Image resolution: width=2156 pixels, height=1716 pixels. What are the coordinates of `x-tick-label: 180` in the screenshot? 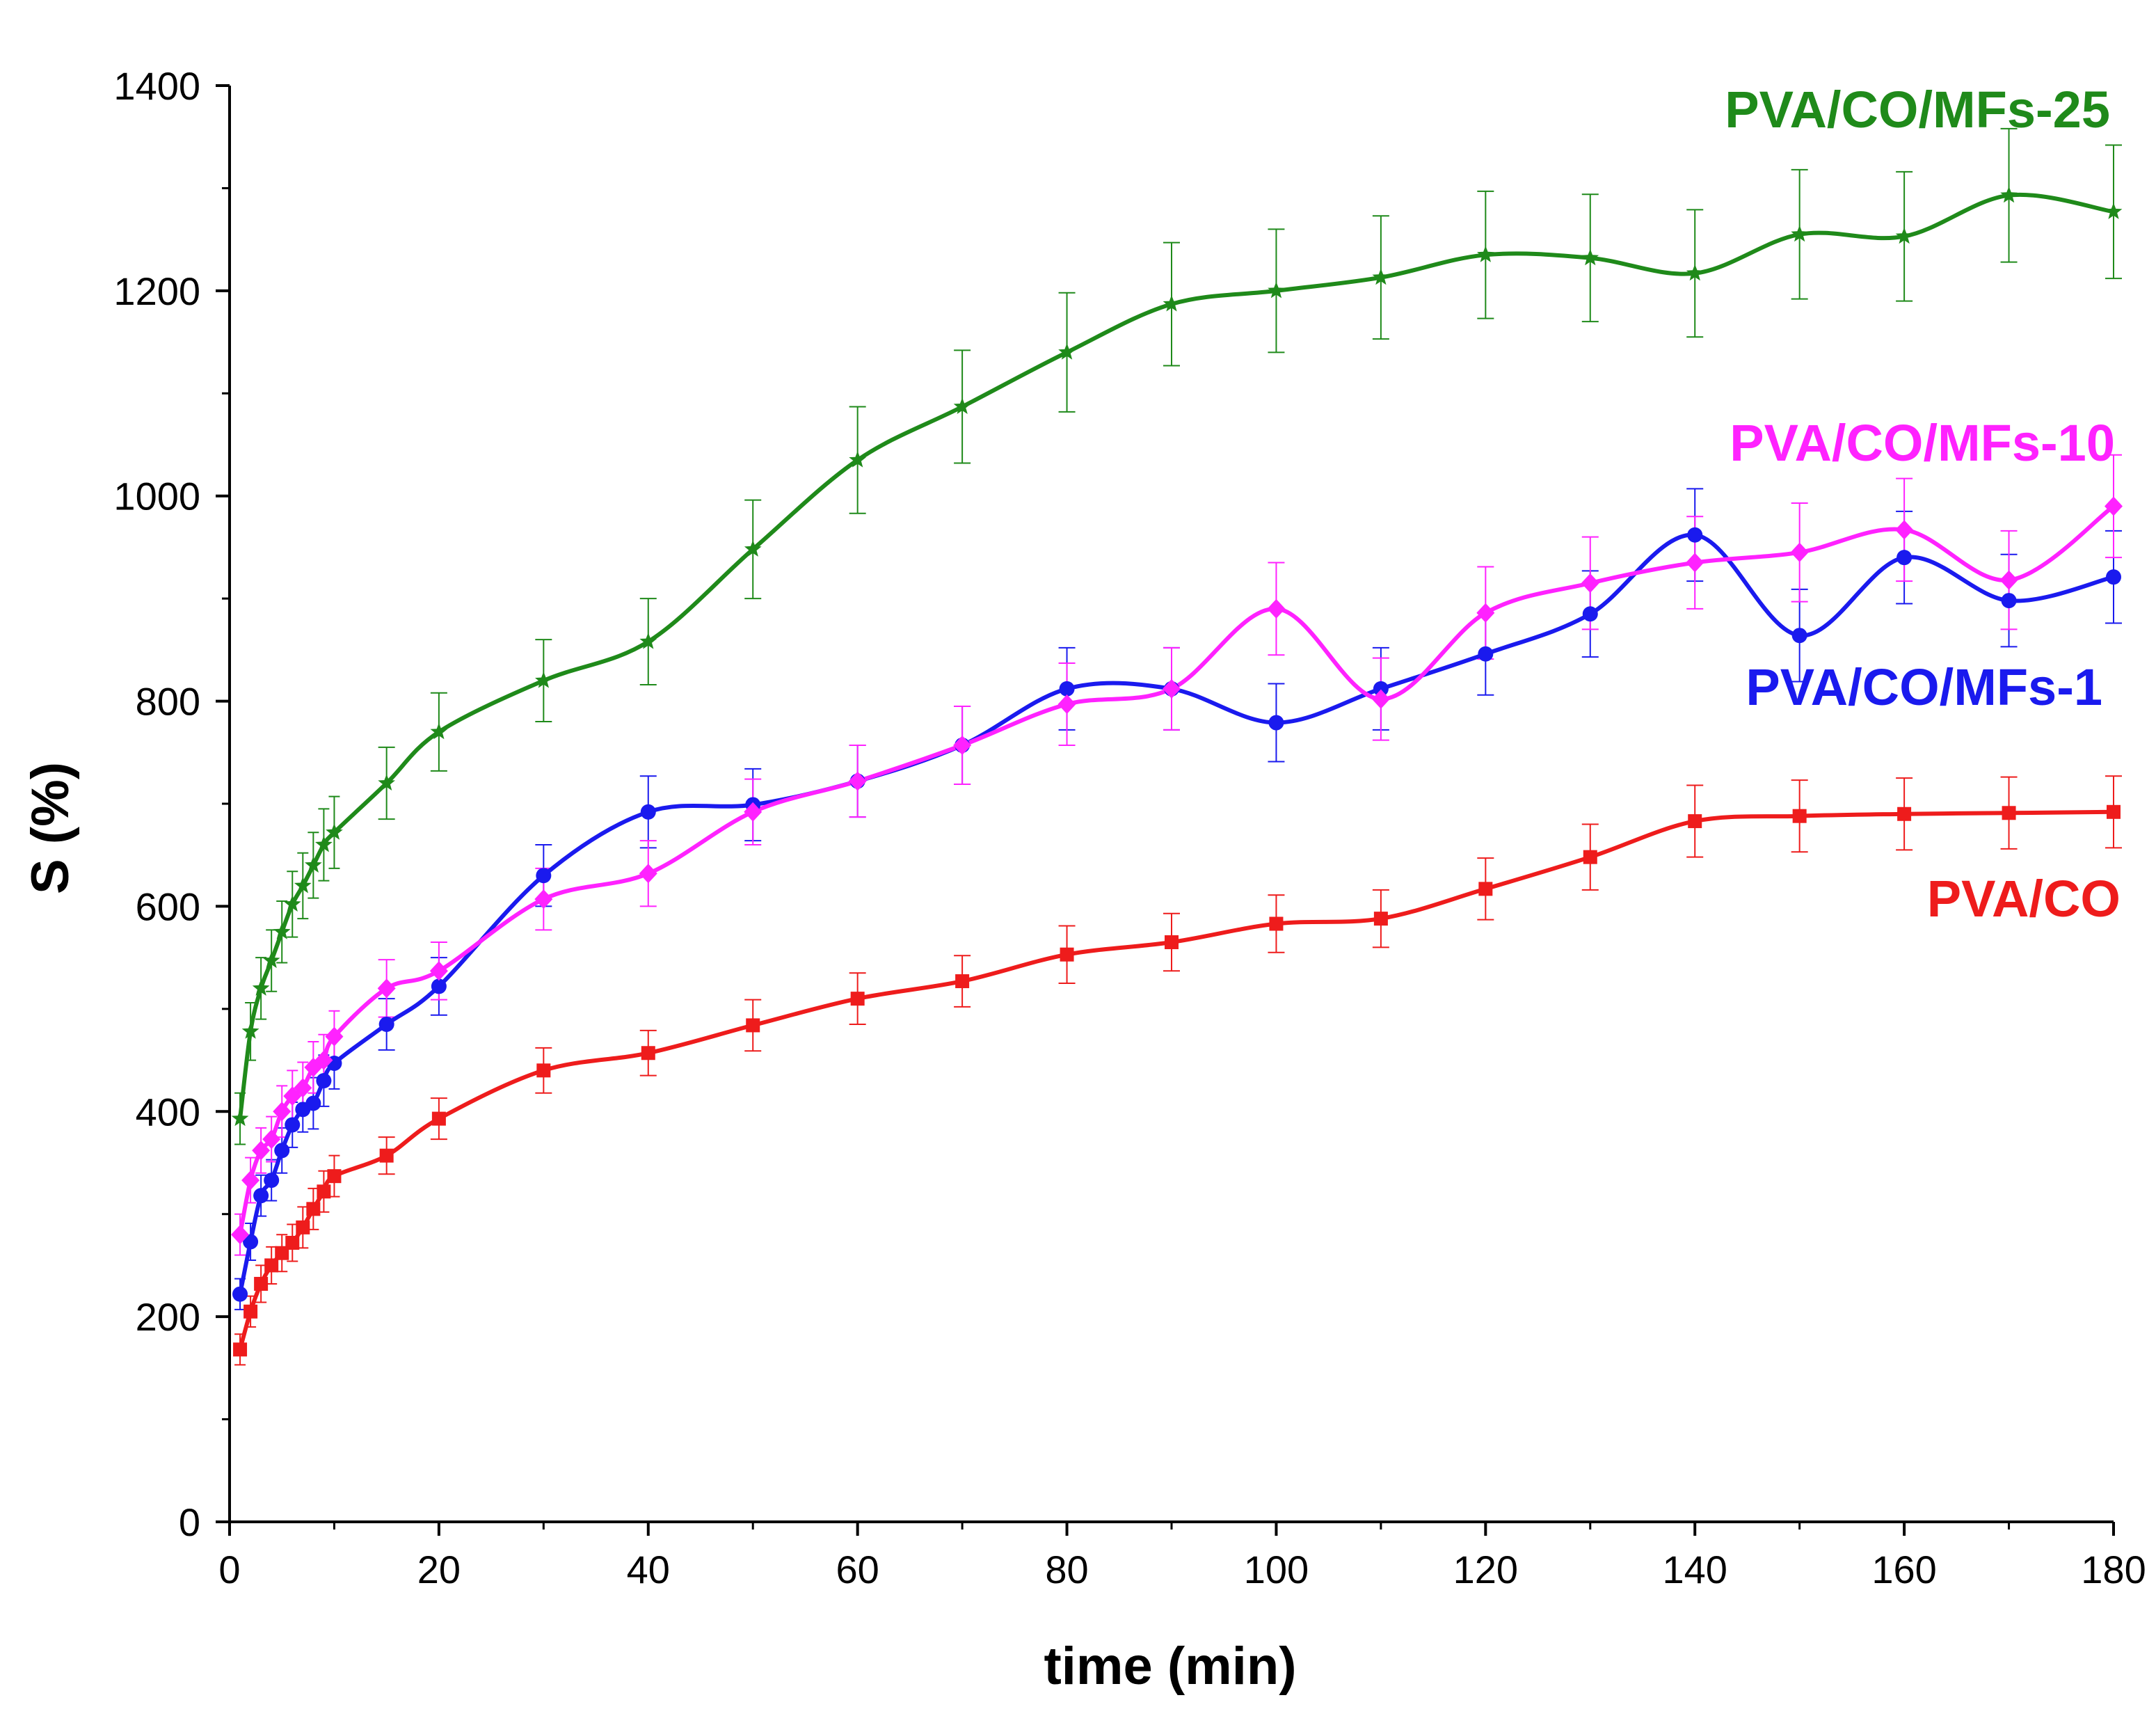 It's located at (2113, 1570).